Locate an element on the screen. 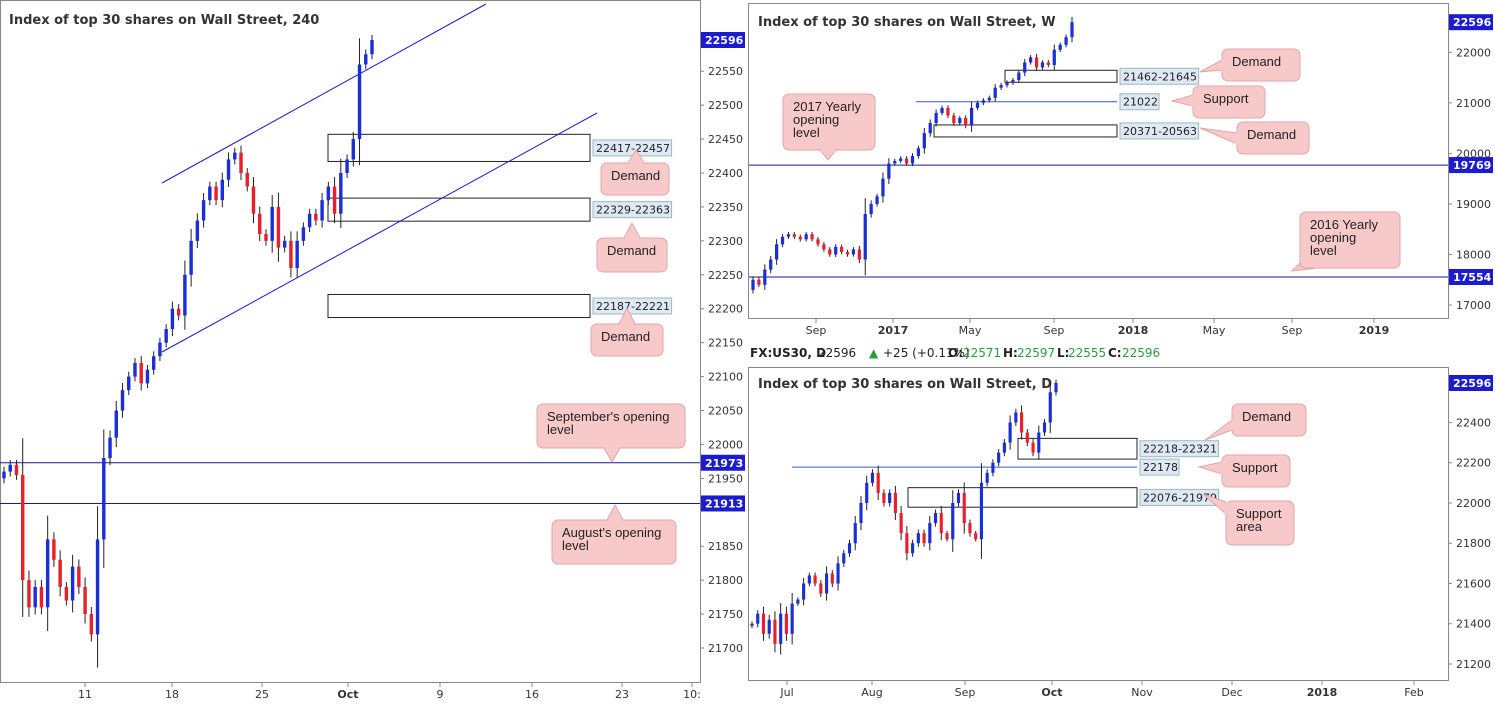 The image size is (1495, 705). x-tick-label: 2019 is located at coordinates (1374, 330).